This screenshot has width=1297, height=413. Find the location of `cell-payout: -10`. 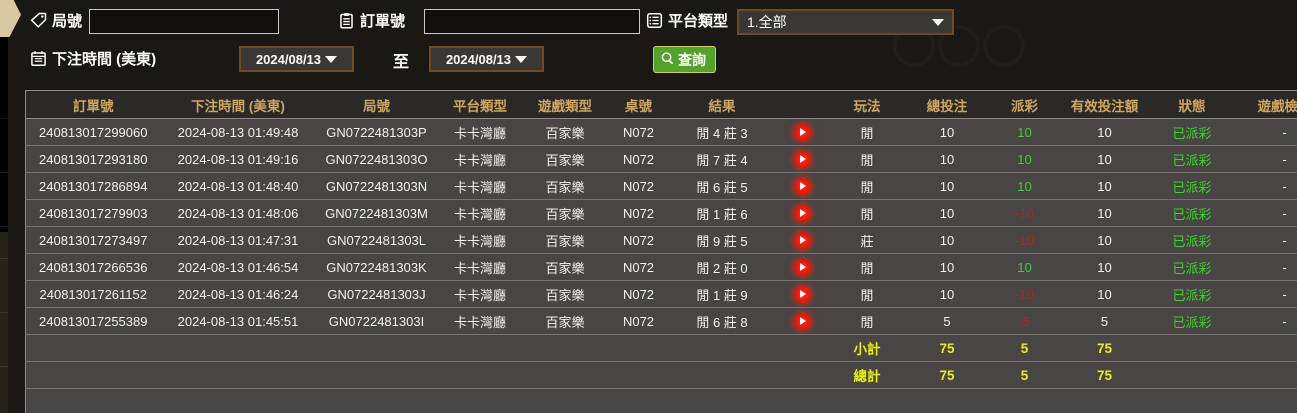

cell-payout: -10 is located at coordinates (1024, 240).